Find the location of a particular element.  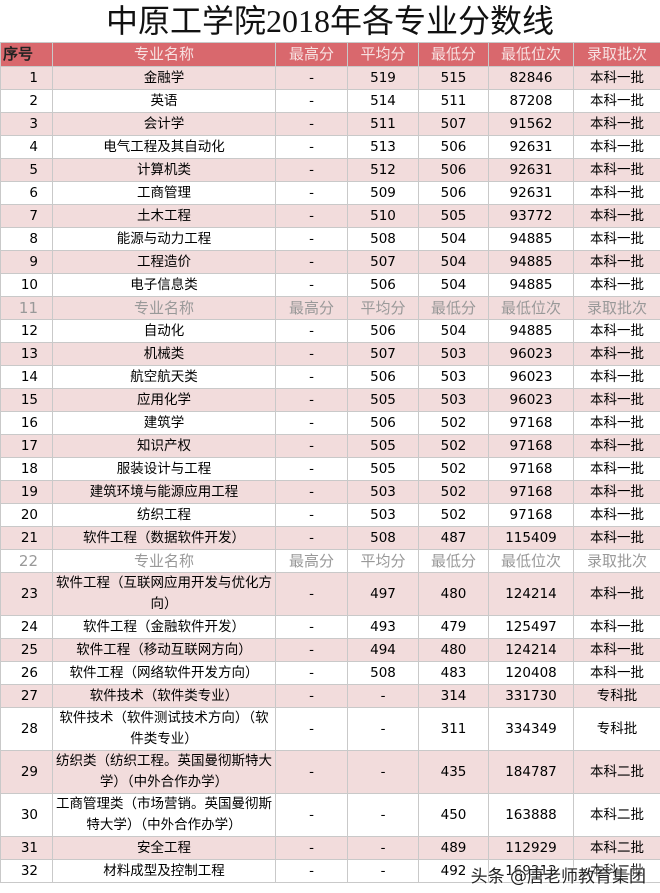

table-cell: 专科批 is located at coordinates (616, 696).